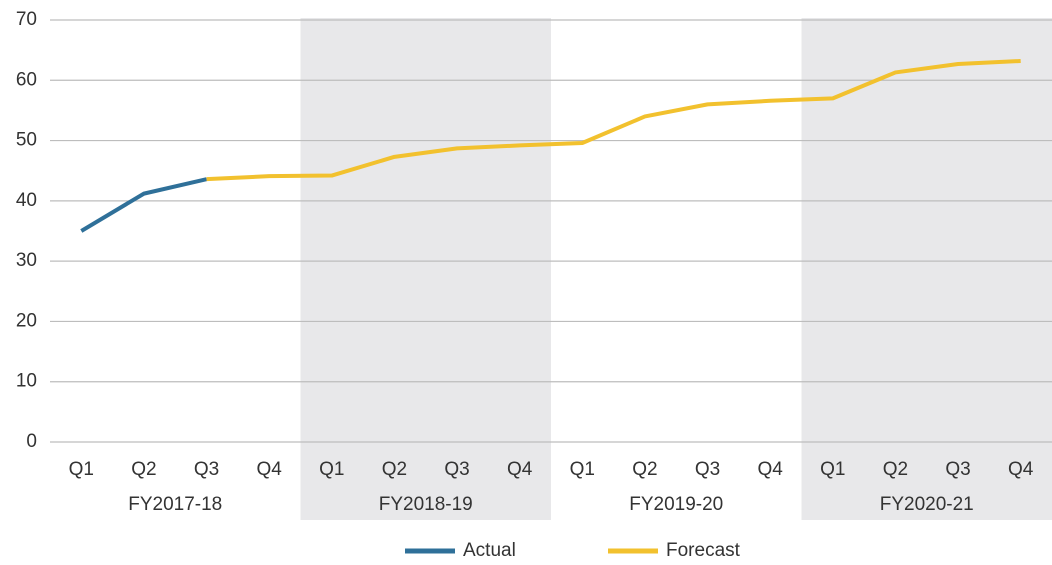 The width and height of the screenshot is (1052, 565). What do you see at coordinates (26, 381) in the screenshot?
I see `y-tick-label: 10` at bounding box center [26, 381].